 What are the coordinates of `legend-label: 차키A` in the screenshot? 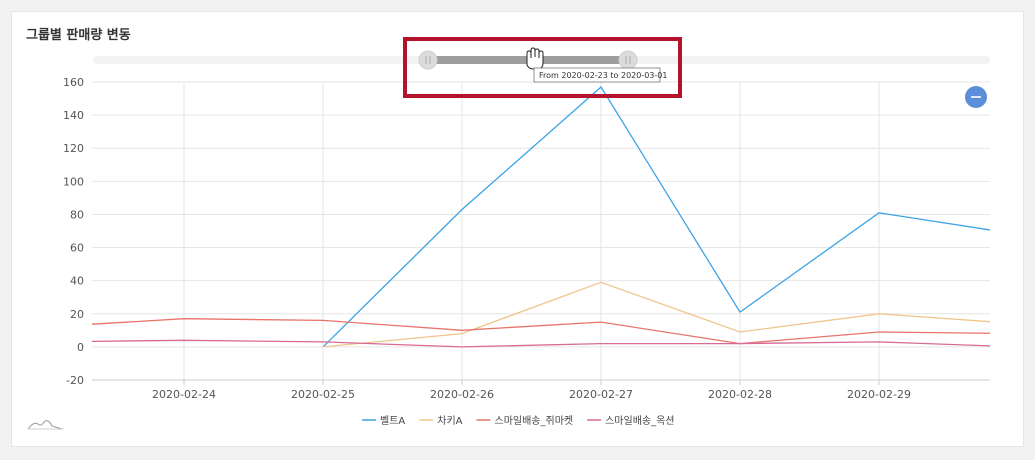 It's located at (449, 421).